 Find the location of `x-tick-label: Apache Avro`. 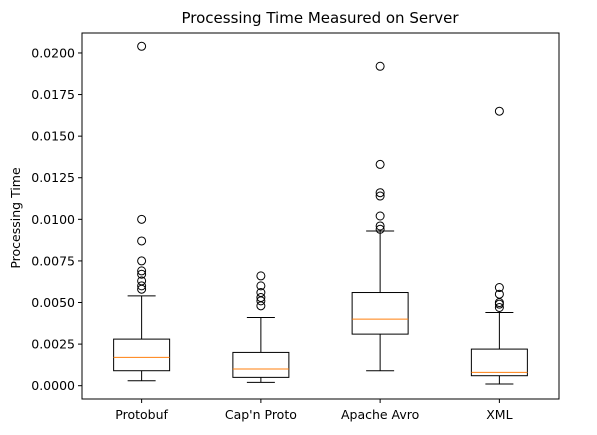

x-tick-label: Apache Avro is located at coordinates (380, 414).